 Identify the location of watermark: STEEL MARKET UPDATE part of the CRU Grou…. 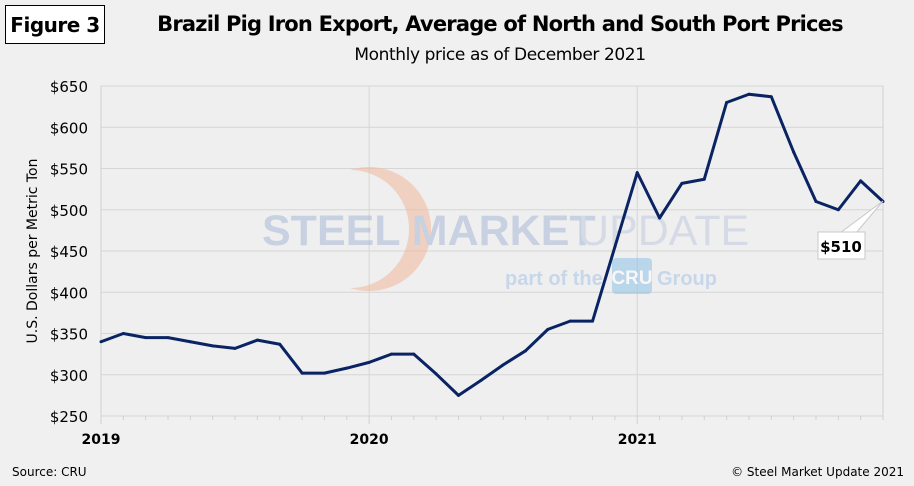
(505, 230).